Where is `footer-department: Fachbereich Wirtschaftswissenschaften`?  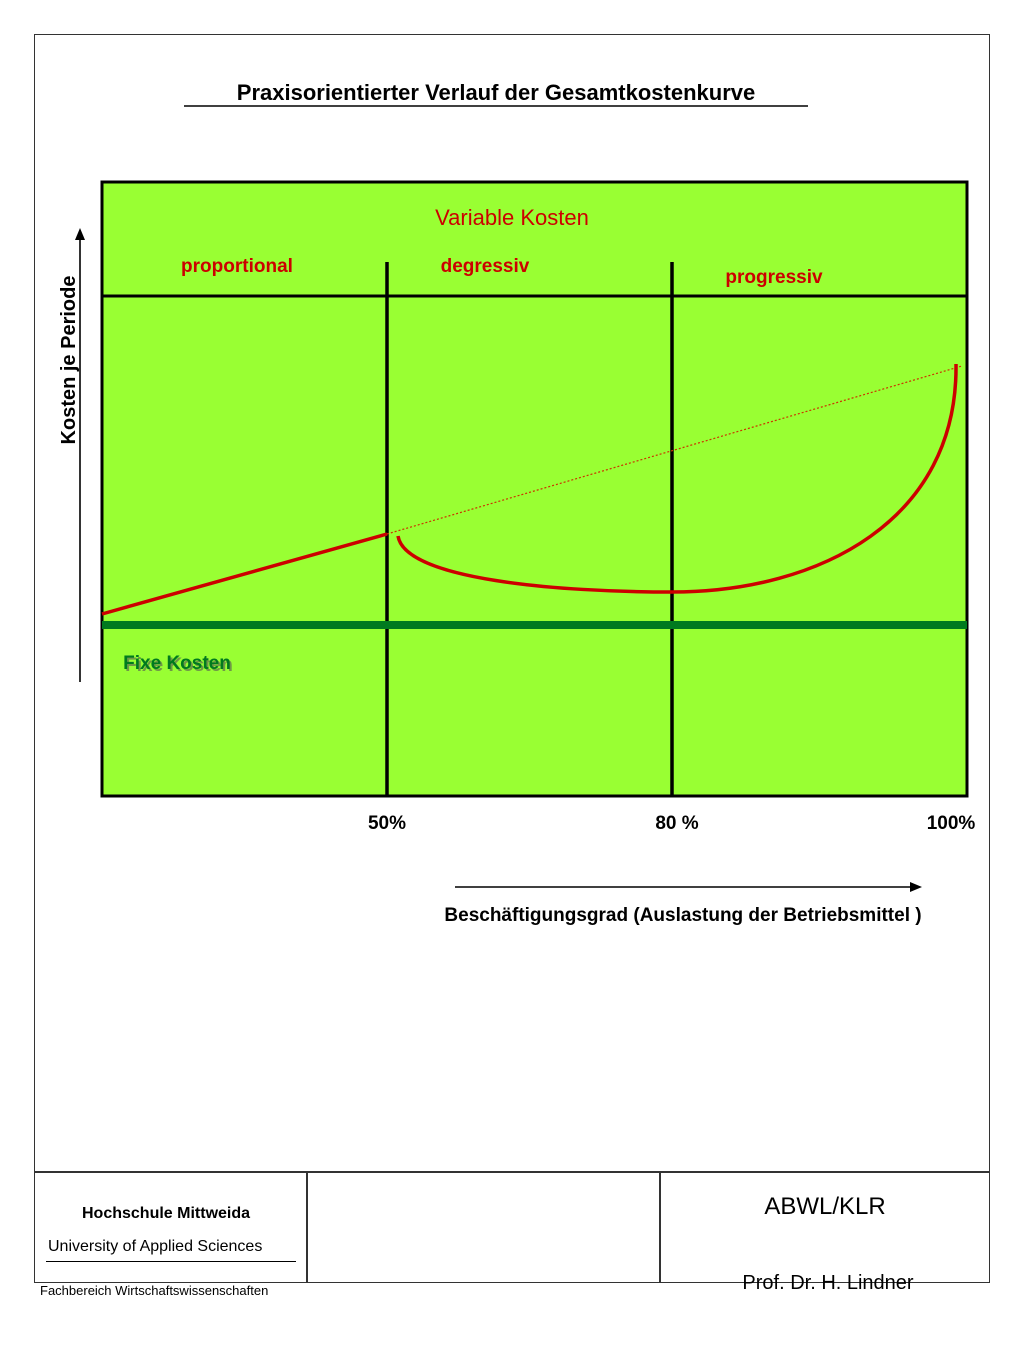
footer-department: Fachbereich Wirtschaftswissenschaften is located at coordinates (154, 1290).